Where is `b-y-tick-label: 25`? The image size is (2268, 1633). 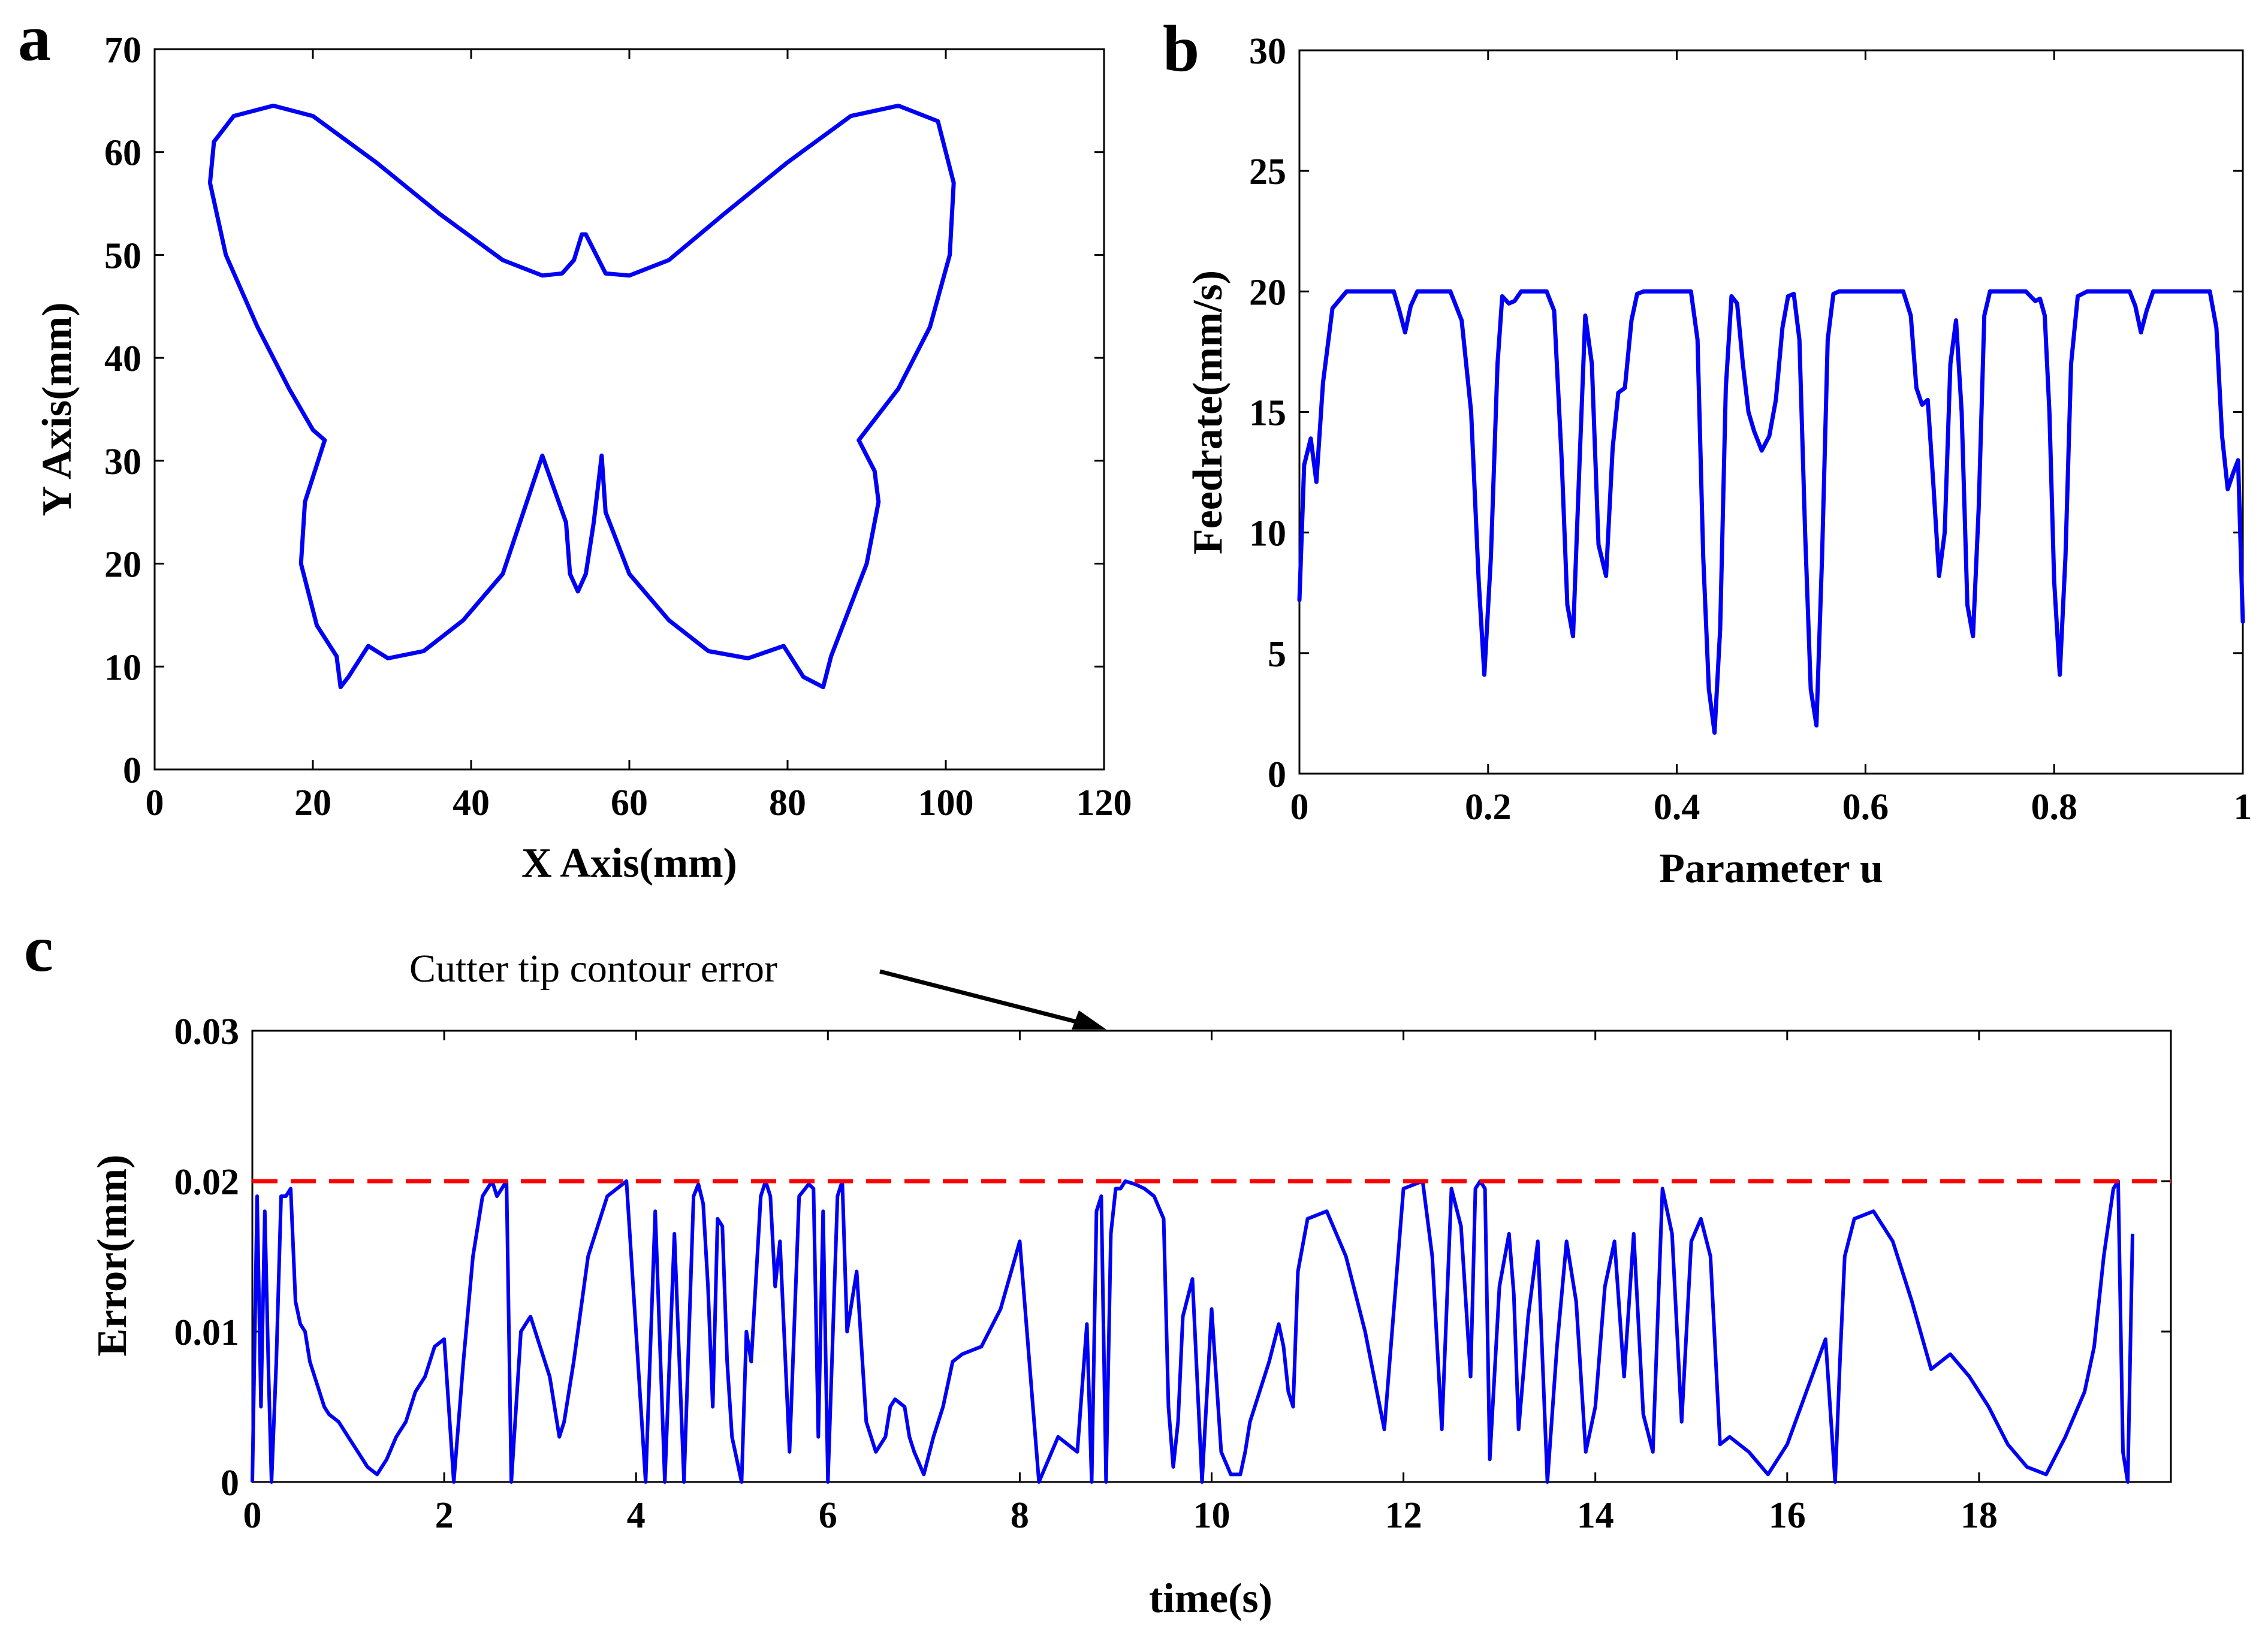 b-y-tick-label: 25 is located at coordinates (1268, 172).